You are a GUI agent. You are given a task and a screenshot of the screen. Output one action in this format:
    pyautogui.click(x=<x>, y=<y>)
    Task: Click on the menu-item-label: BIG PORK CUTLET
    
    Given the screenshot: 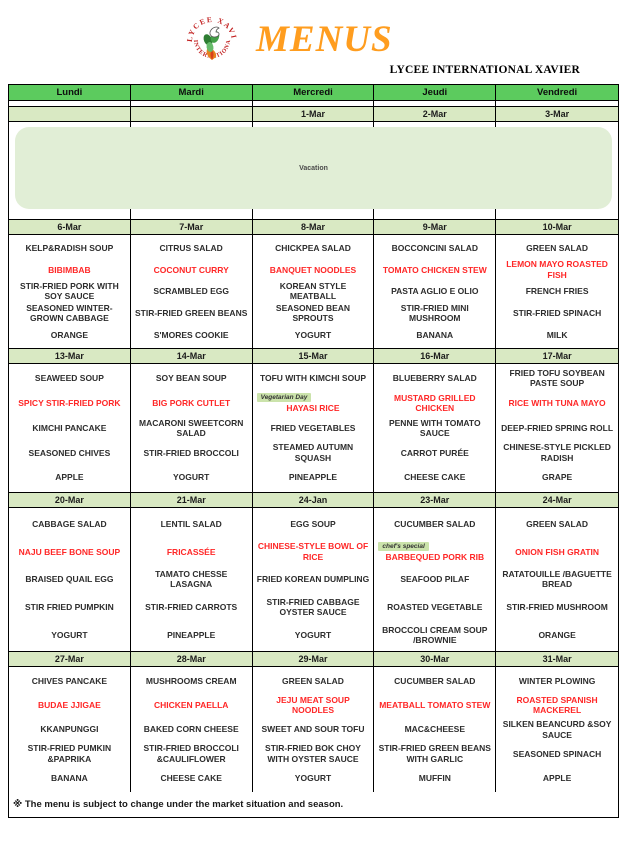 What is the action you would take?
    pyautogui.click(x=191, y=403)
    